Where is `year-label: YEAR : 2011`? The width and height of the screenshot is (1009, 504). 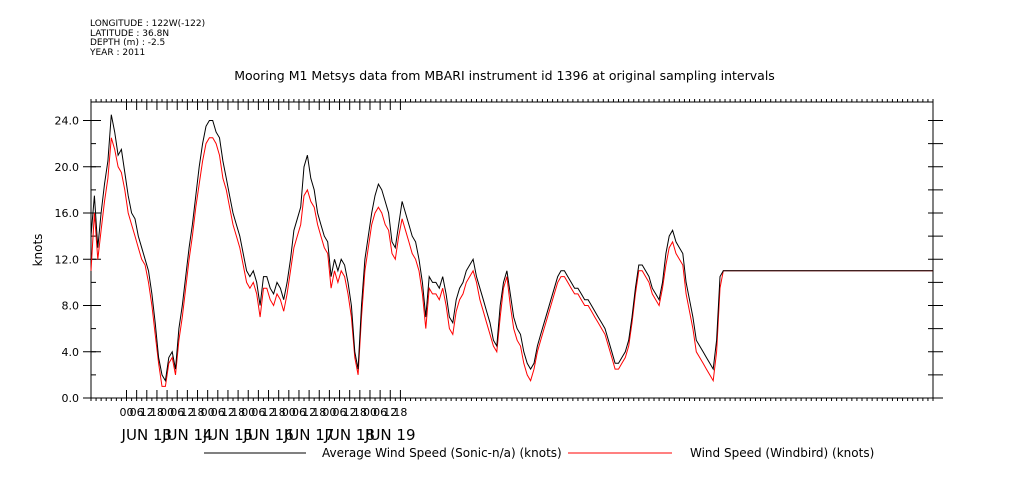
year-label: YEAR : 2011 is located at coordinates (118, 52).